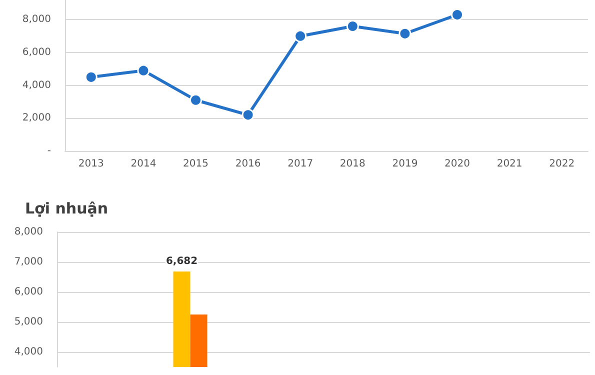 Image resolution: width=595 pixels, height=375 pixels. What do you see at coordinates (36, 118) in the screenshot?
I see `y-tick-label: 2,000` at bounding box center [36, 118].